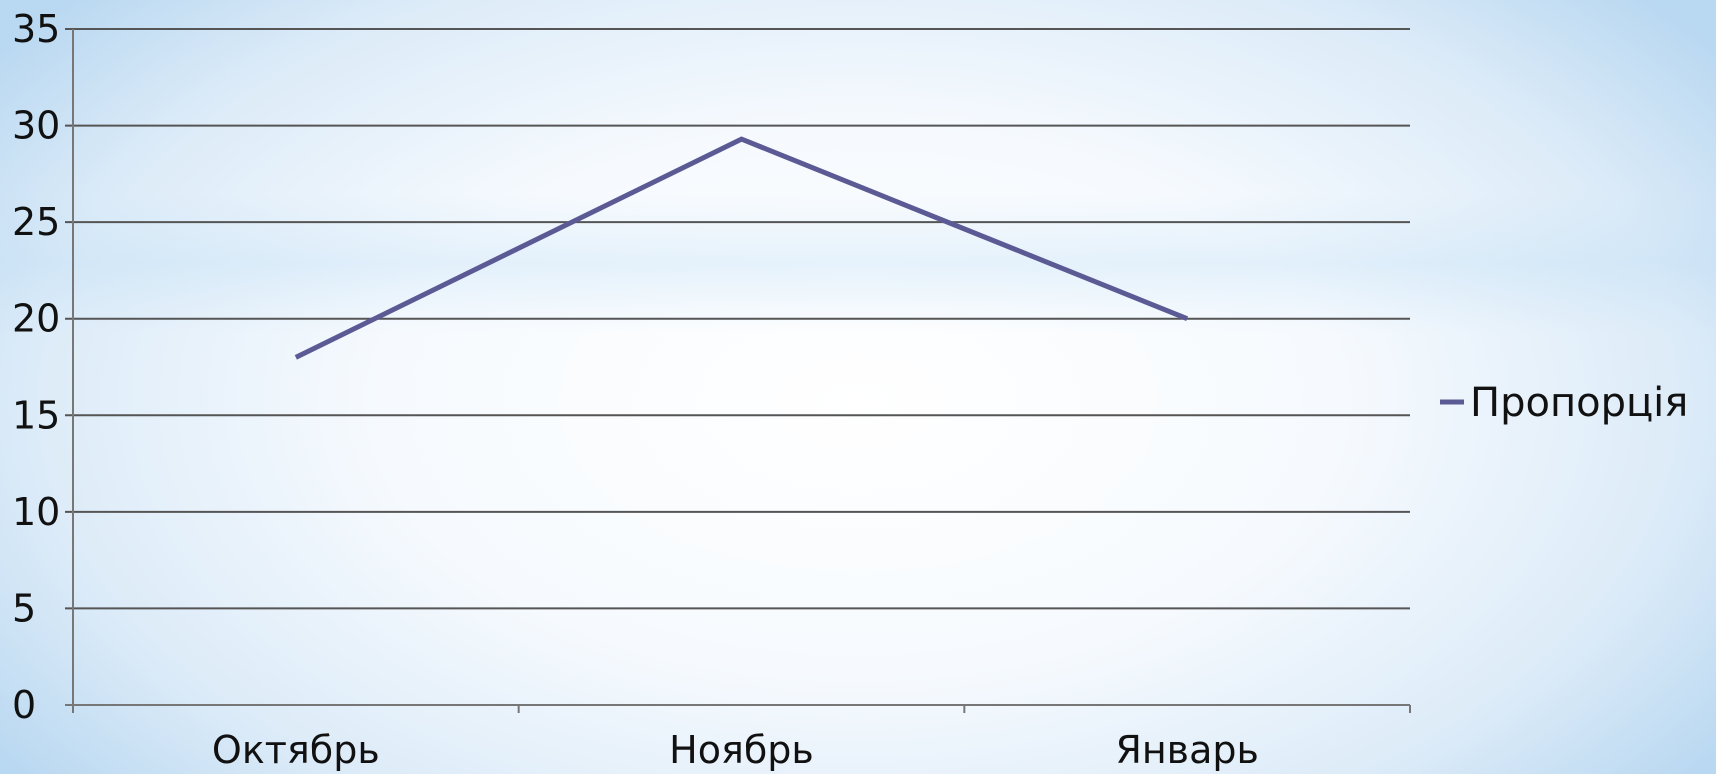 This screenshot has width=1716, height=774. What do you see at coordinates (36, 126) in the screenshot?
I see `y-tick-label: 30` at bounding box center [36, 126].